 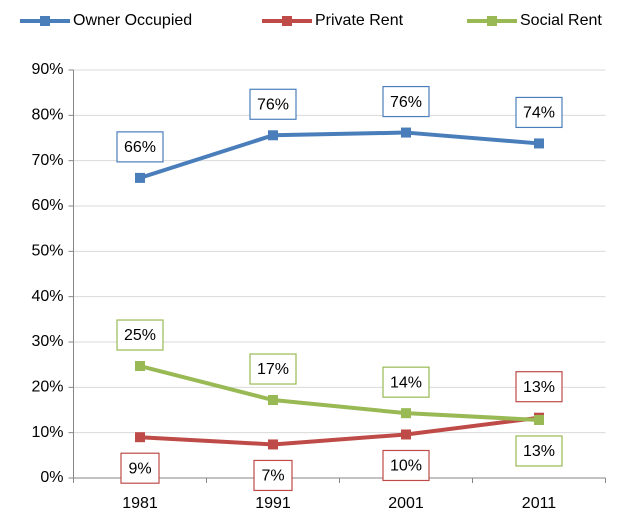 What do you see at coordinates (132, 20) in the screenshot?
I see `legend-label: Owner Occupied` at bounding box center [132, 20].